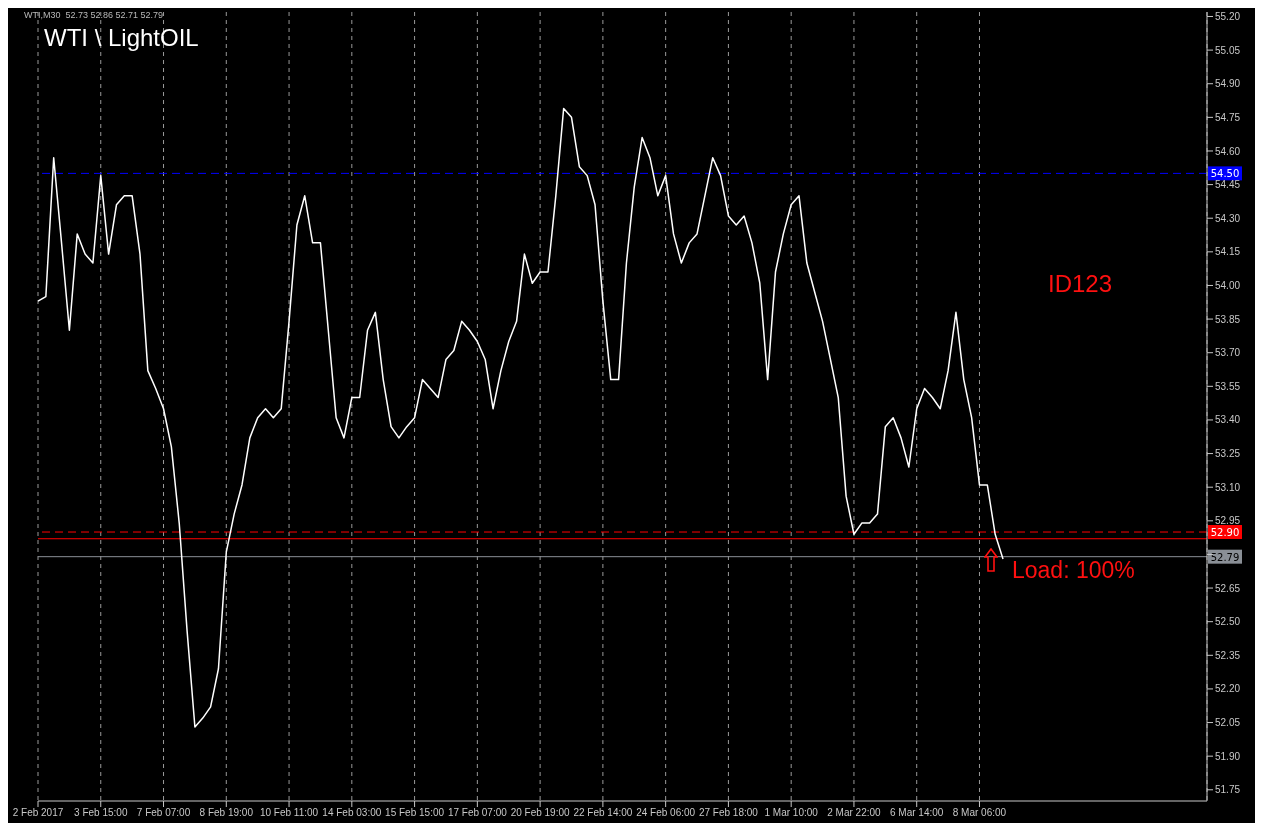  What do you see at coordinates (289, 813) in the screenshot?
I see `x-tick-label: 10 Feb 11:00` at bounding box center [289, 813].